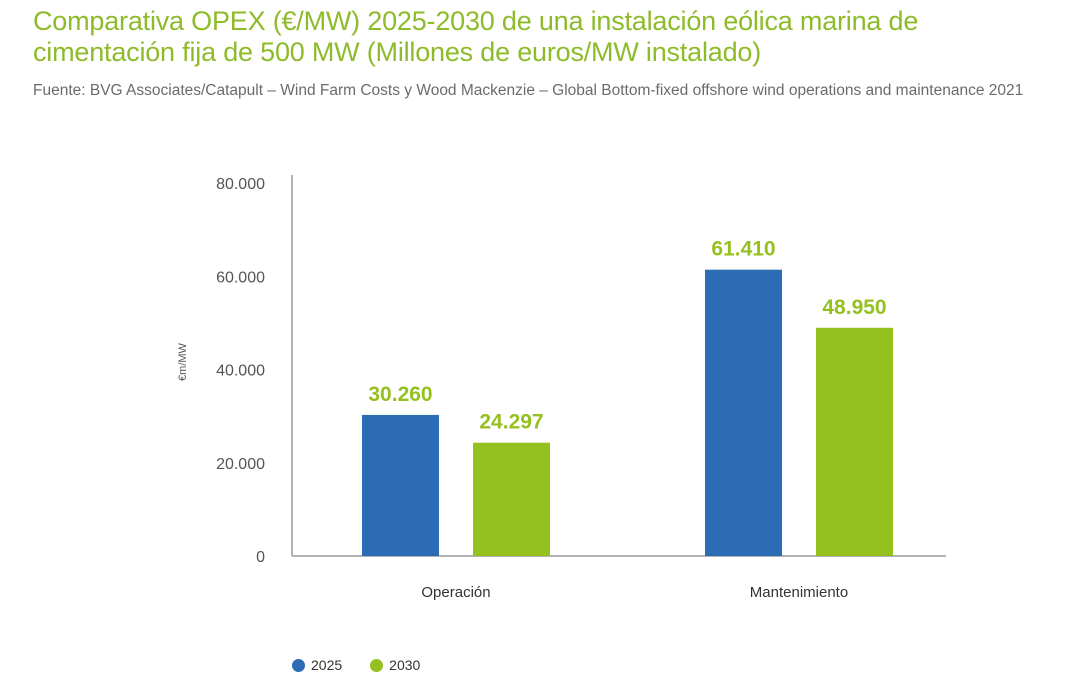 This screenshot has height=675, width=1080. What do you see at coordinates (240, 464) in the screenshot?
I see `y-tick-label: 20.000` at bounding box center [240, 464].